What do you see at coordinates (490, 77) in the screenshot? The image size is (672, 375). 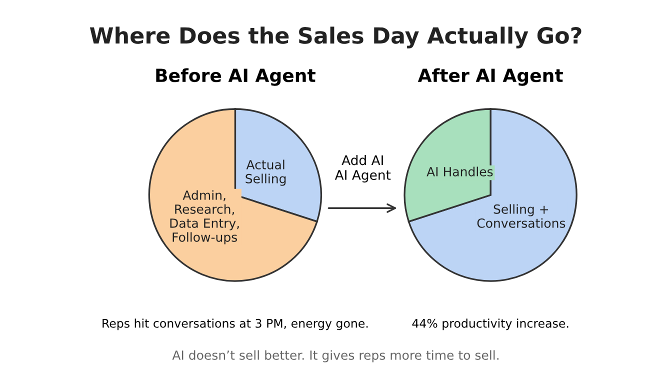 I see `chart-title: After AI Agent` at bounding box center [490, 77].